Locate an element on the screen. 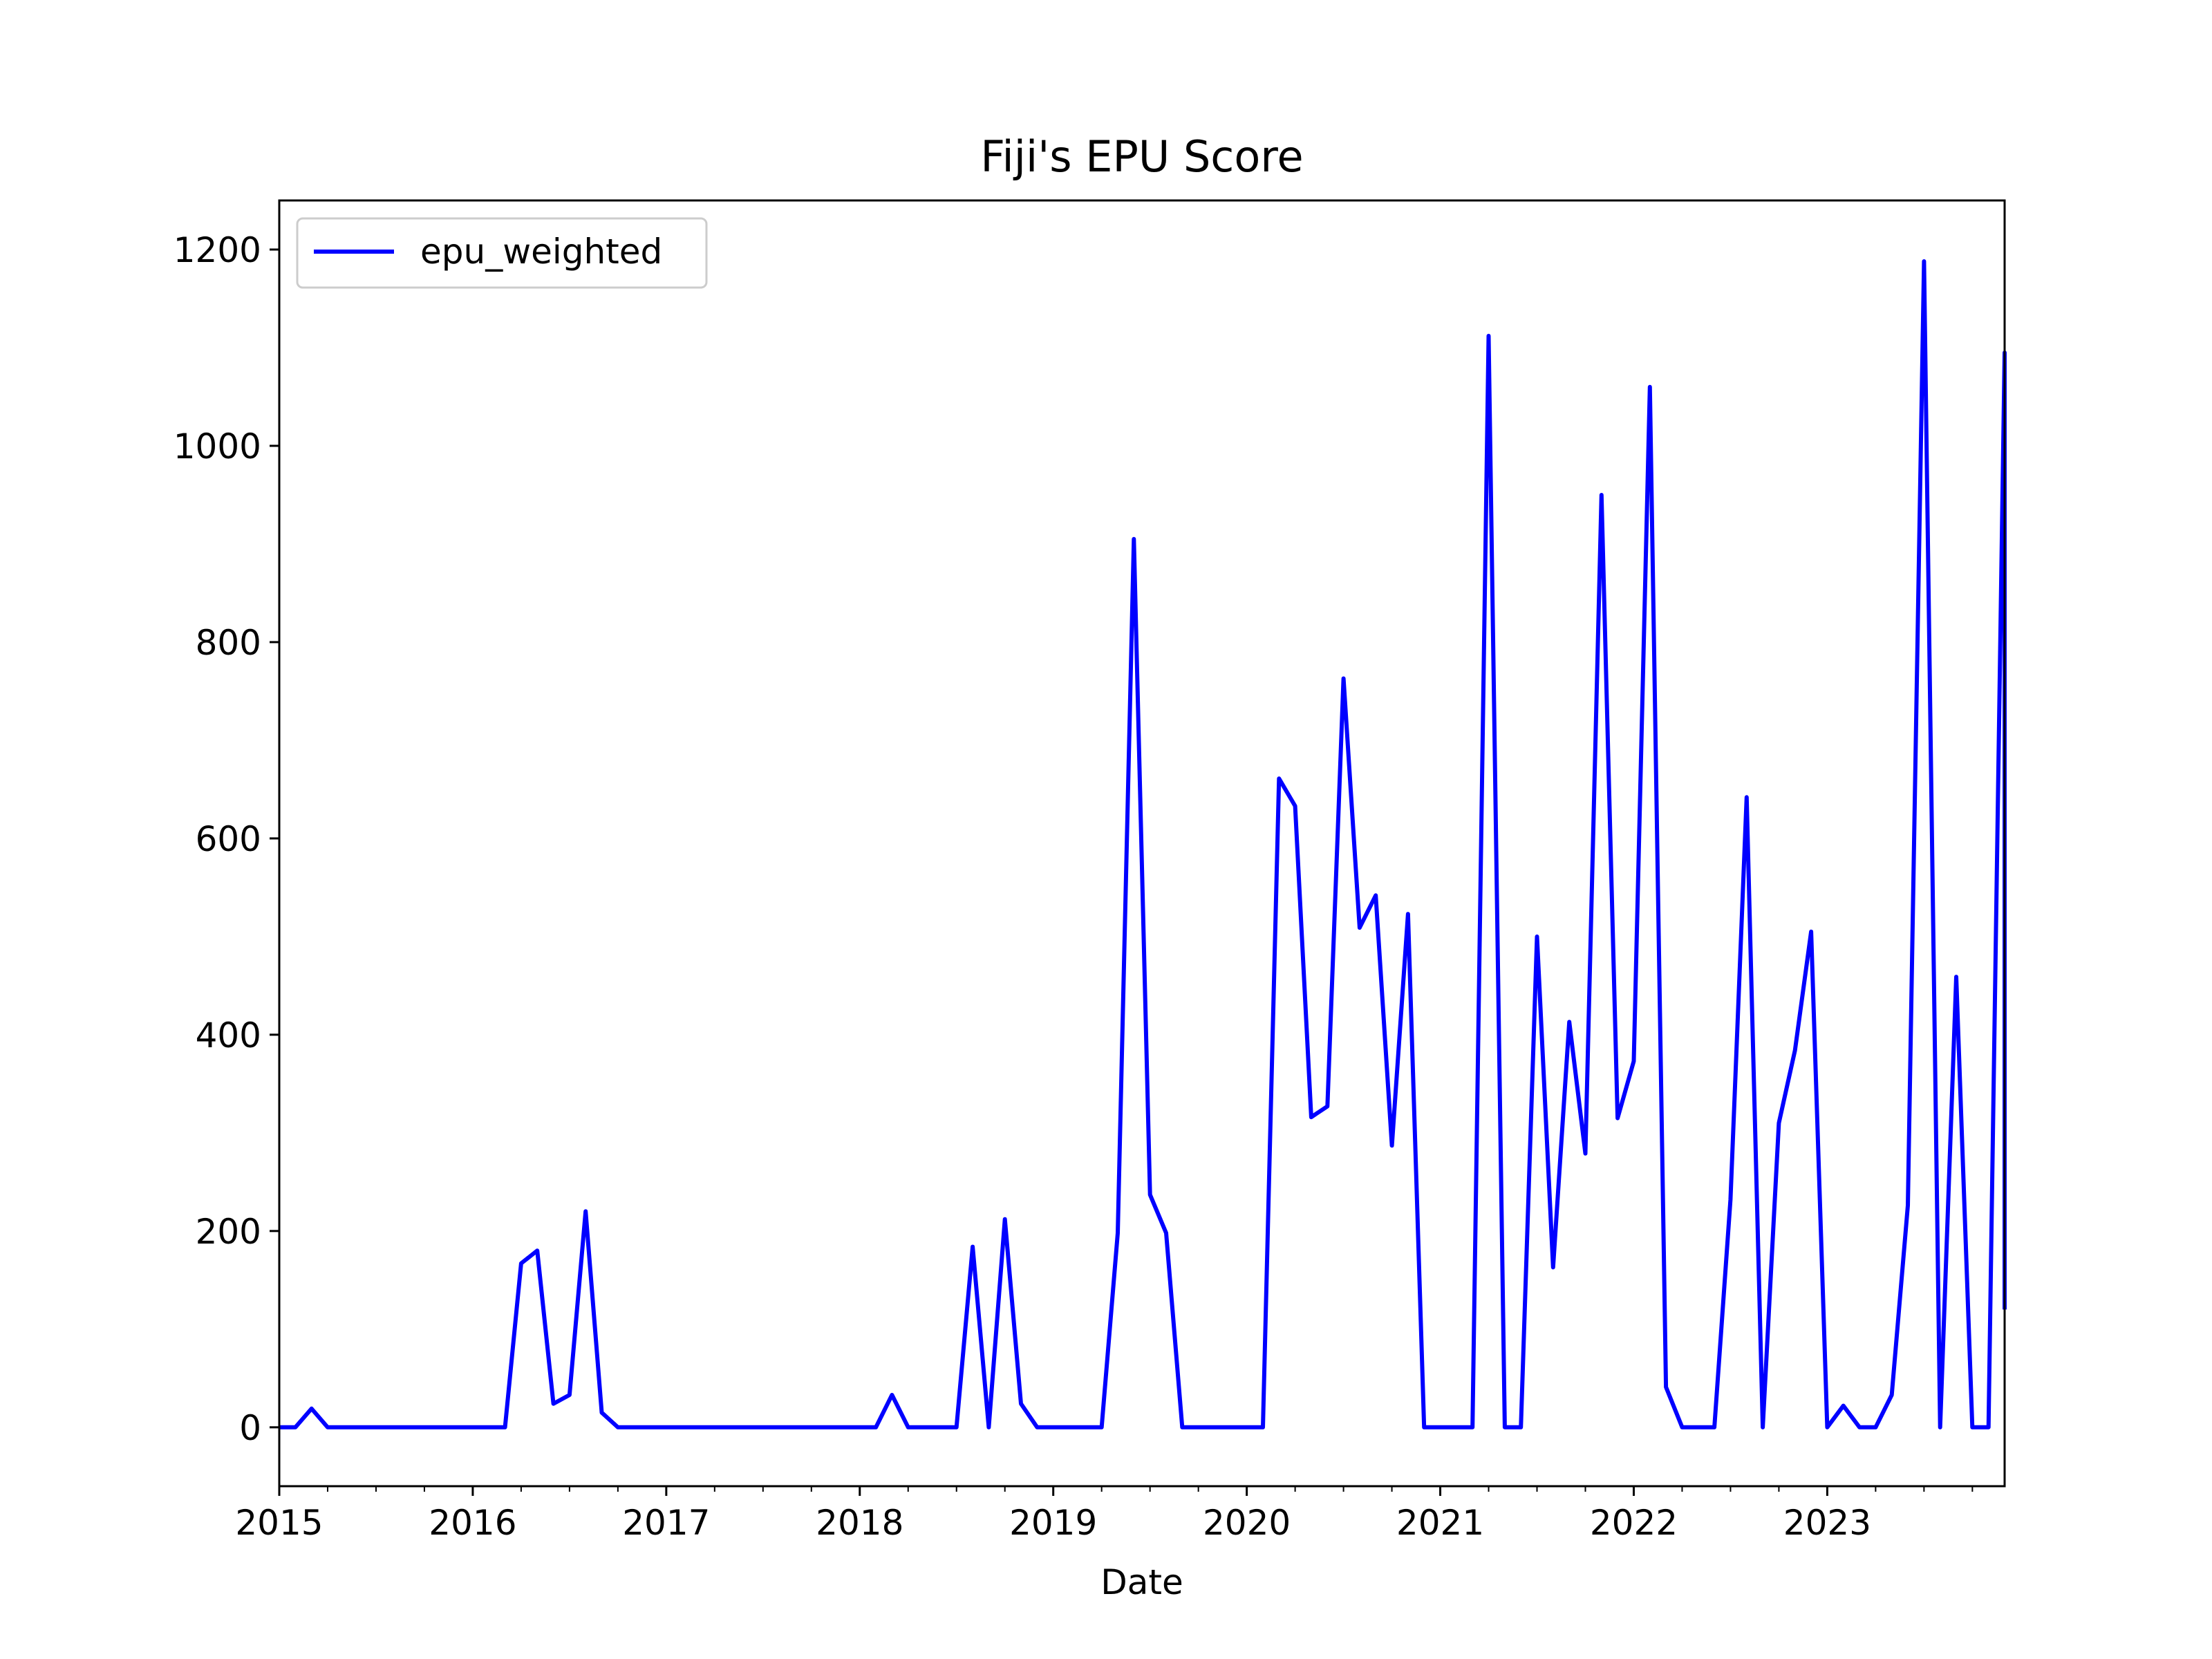 The height and width of the screenshot is (1659, 2212). legend-label-epu-weighted: epu_weighted is located at coordinates (541, 252).